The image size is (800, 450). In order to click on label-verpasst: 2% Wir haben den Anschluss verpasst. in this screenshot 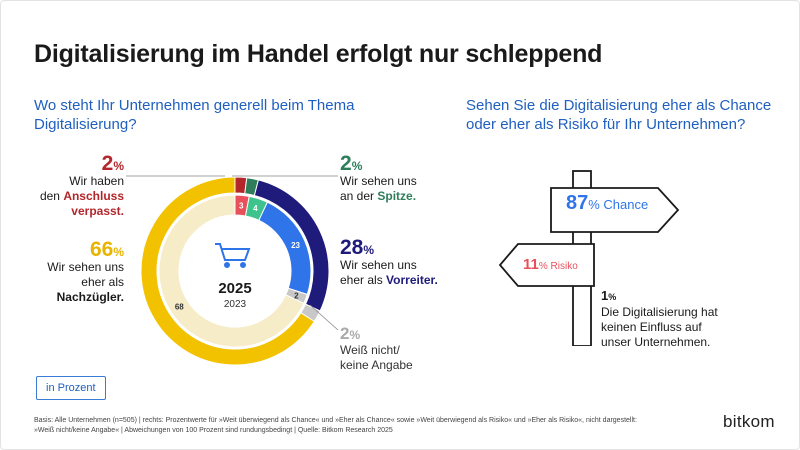, I will do `click(80, 186)`.